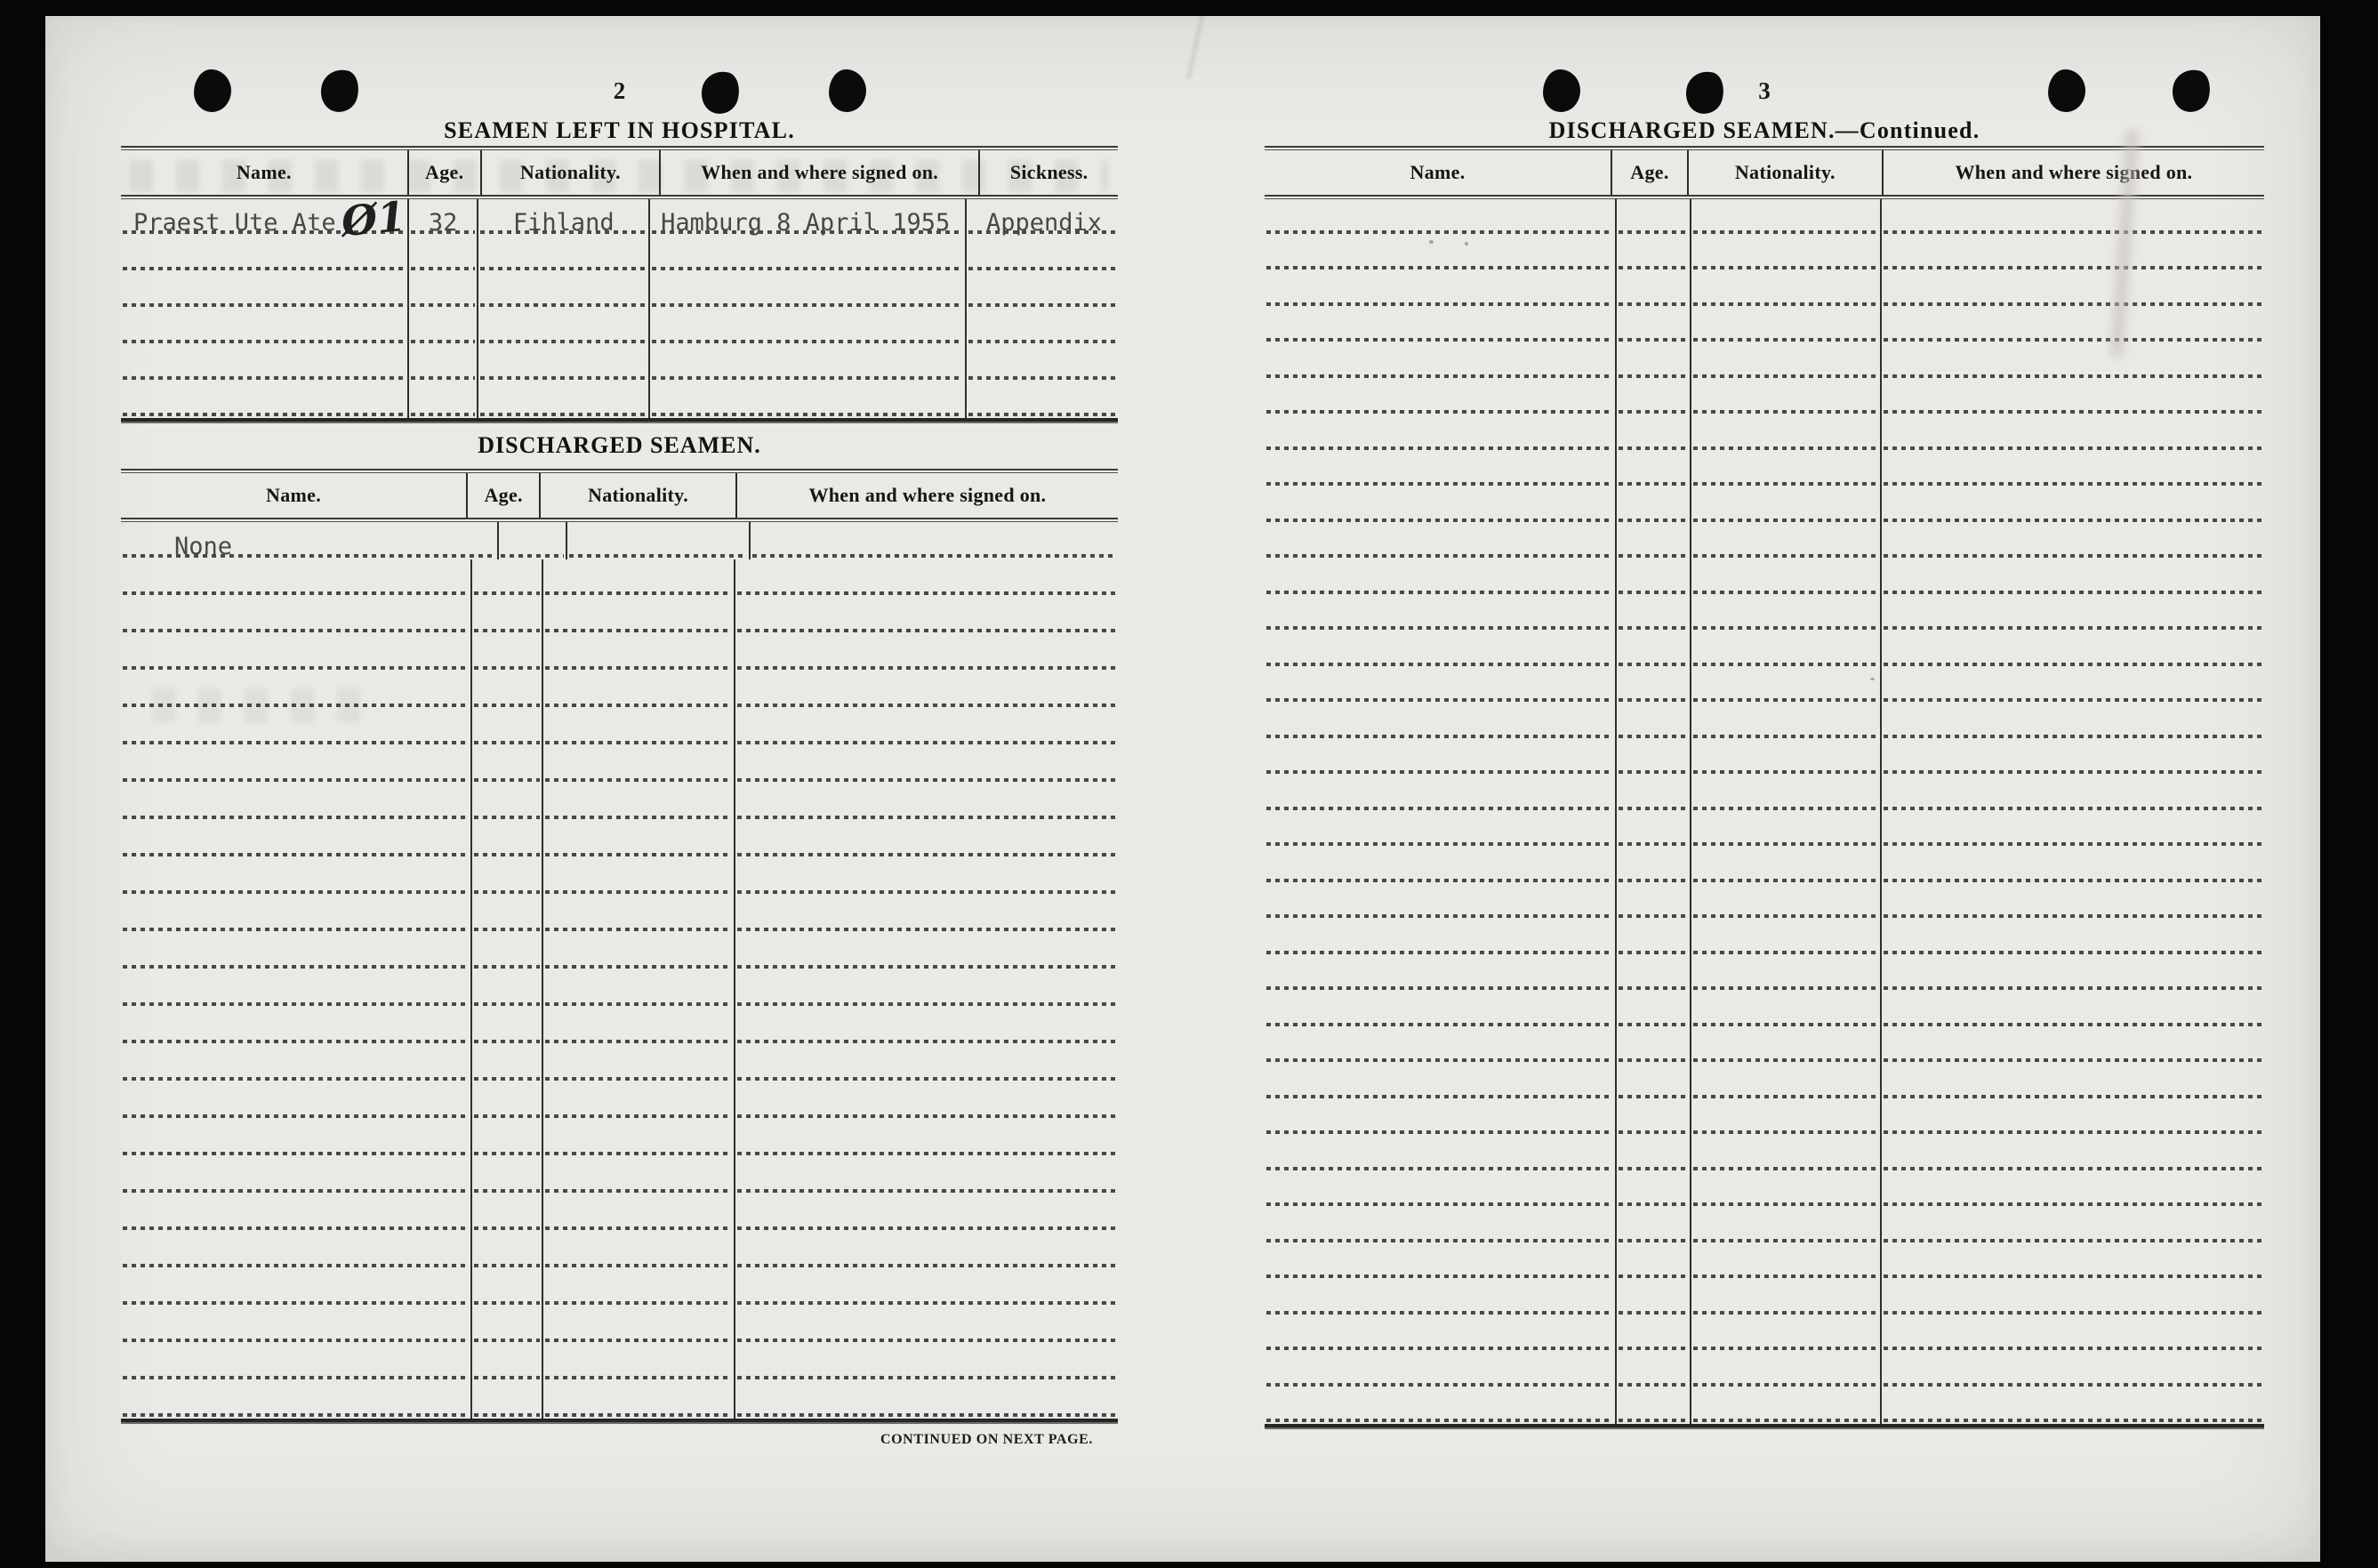 This screenshot has height=1568, width=2378. Describe the element at coordinates (821, 172) in the screenshot. I see `column-header: When and where signed on.` at that location.